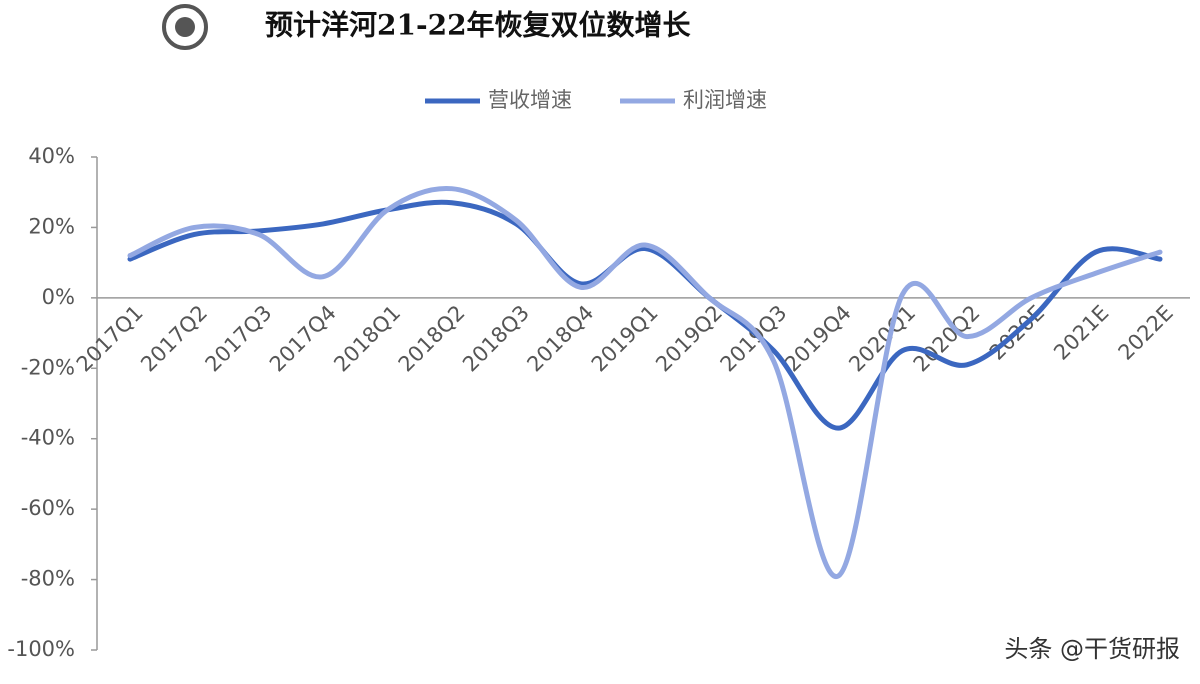 The width and height of the screenshot is (1200, 684). I want to click on x-tick-label: 2017Q3, so click(239, 339).